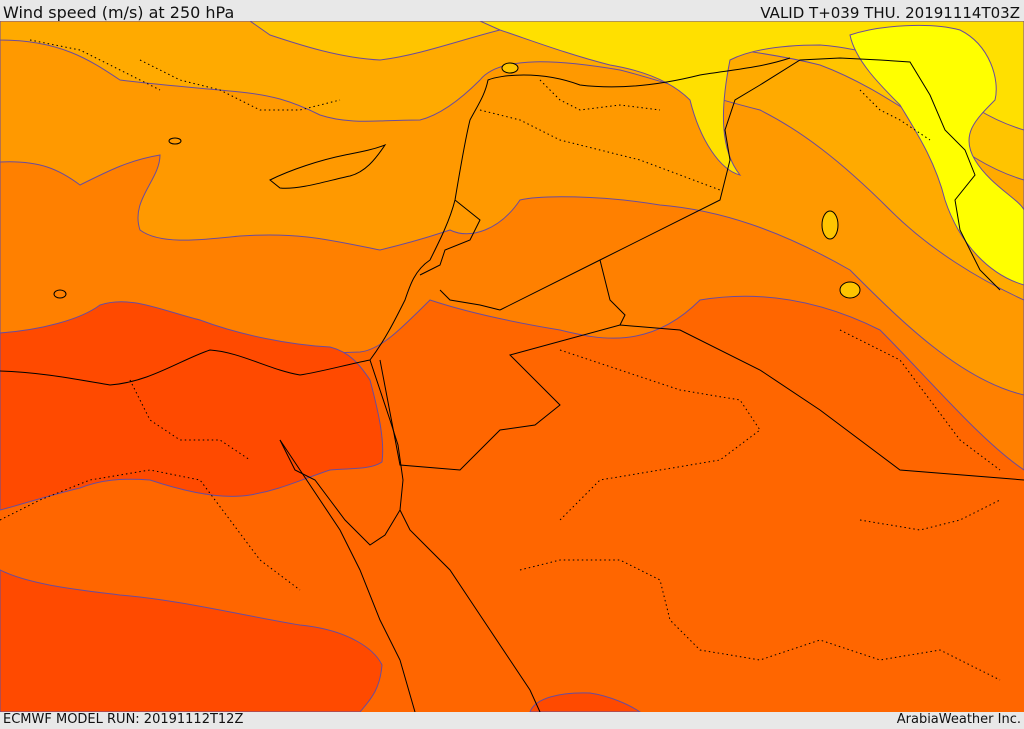 Image resolution: width=1024 pixels, height=729 pixels. I want to click on valid-time: VALID T+039 THU. 20191114T03Z, so click(890, 13).